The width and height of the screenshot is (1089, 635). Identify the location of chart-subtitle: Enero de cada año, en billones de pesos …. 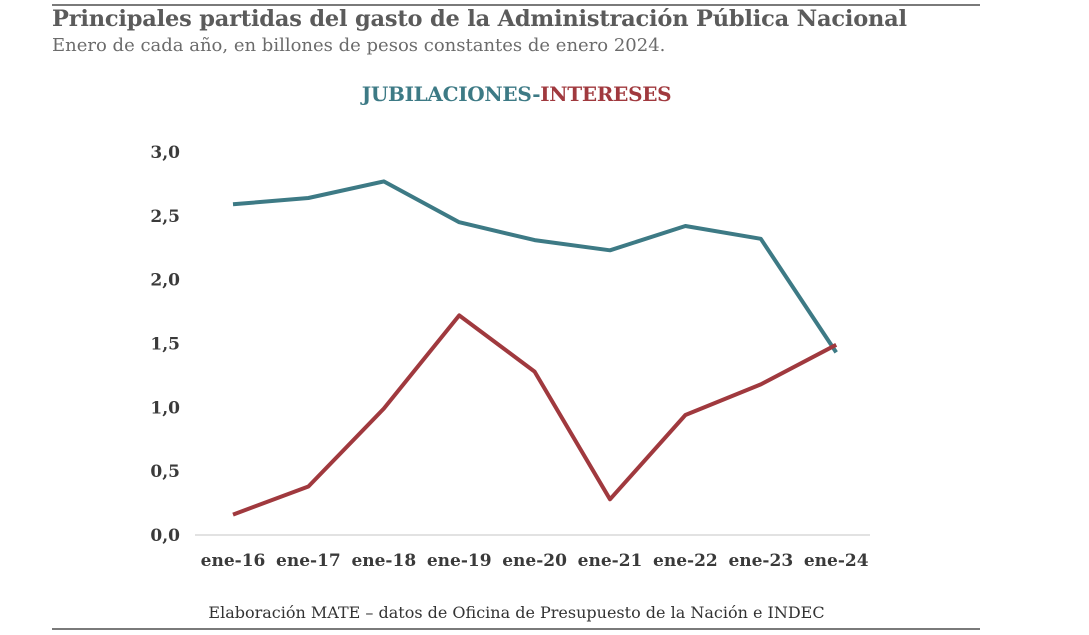
(359, 45).